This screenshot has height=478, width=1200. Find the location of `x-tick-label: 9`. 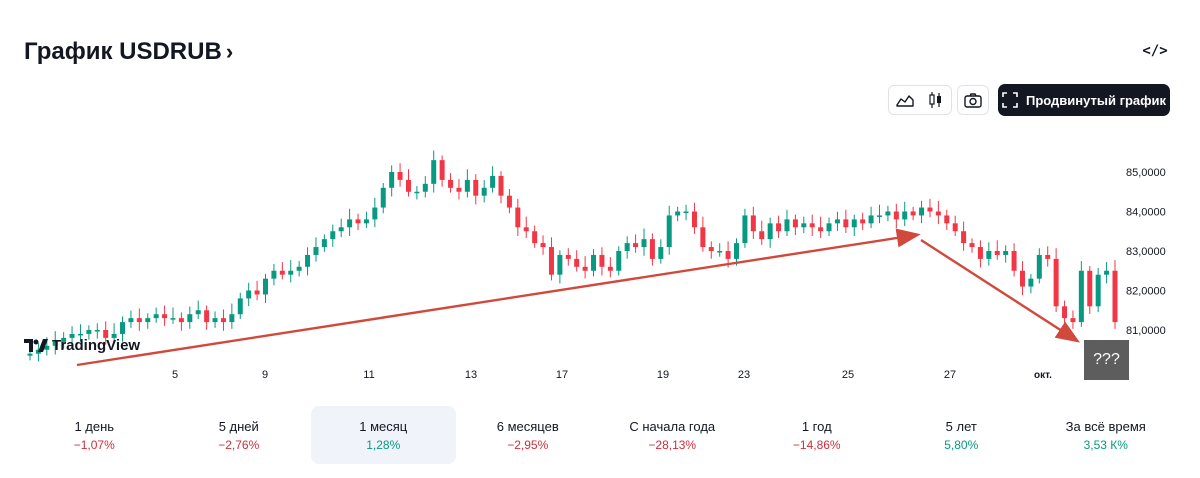

x-tick-label: 9 is located at coordinates (265, 375).